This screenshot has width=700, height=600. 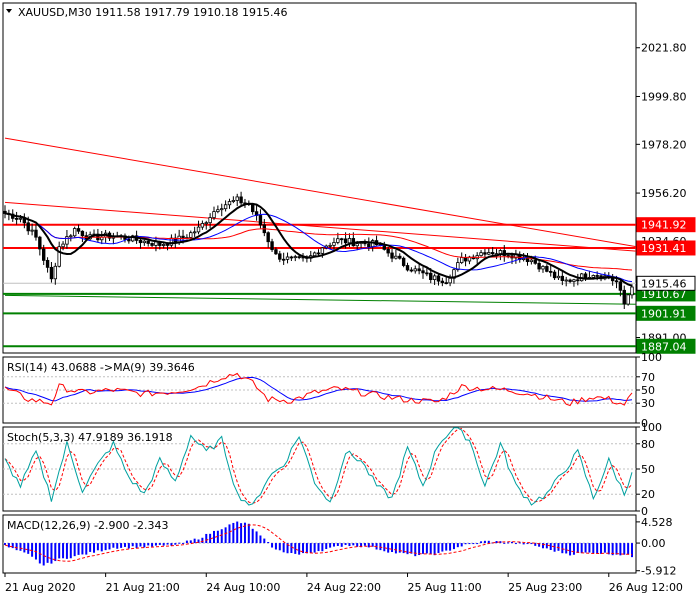 I want to click on rsi-tick-label: 50, so click(x=648, y=390).